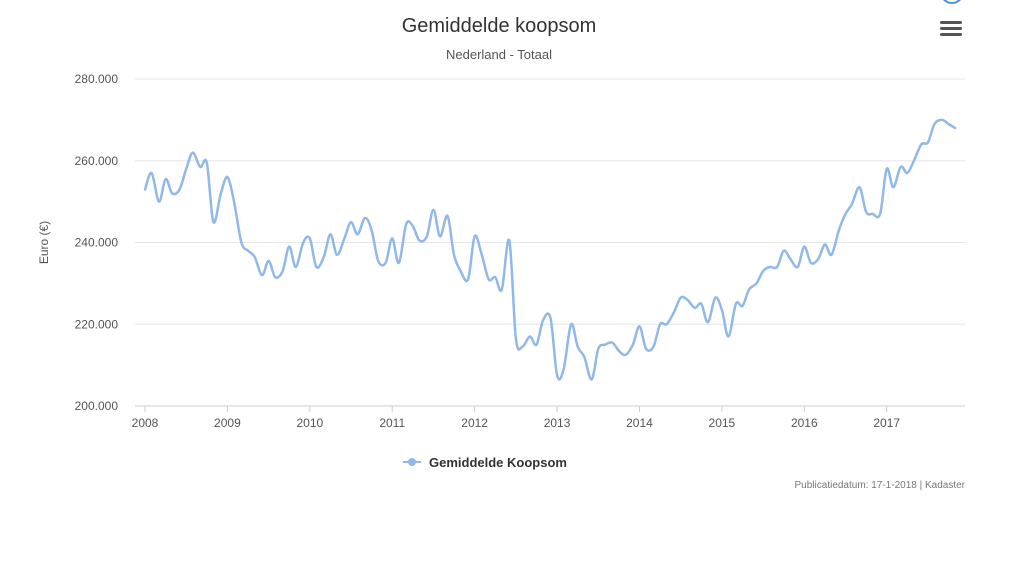 The height and width of the screenshot is (562, 1024). Describe the element at coordinates (145, 423) in the screenshot. I see `x-tick-label: 2008` at that location.